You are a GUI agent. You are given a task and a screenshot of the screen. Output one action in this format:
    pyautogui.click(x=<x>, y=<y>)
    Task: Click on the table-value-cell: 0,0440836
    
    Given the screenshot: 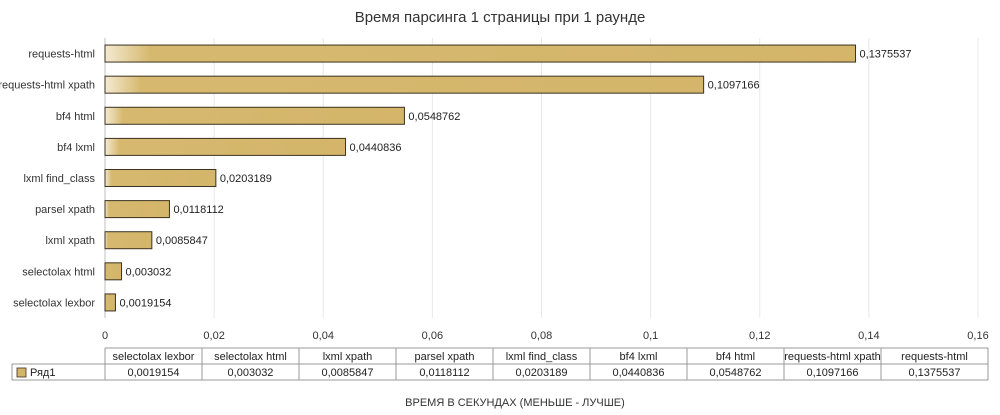 What is the action you would take?
    pyautogui.click(x=639, y=373)
    